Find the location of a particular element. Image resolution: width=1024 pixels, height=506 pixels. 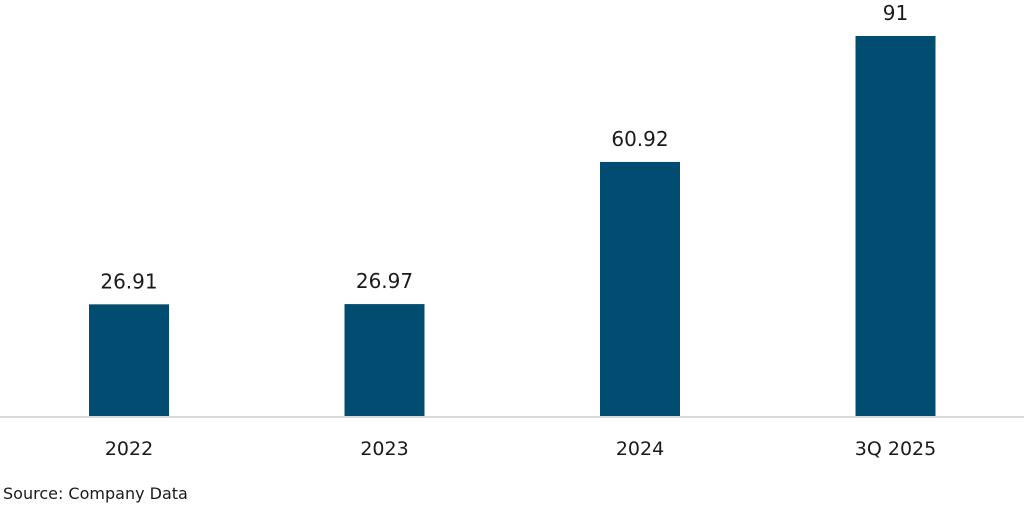

x-tick-label-2023: 2023 is located at coordinates (384, 449).